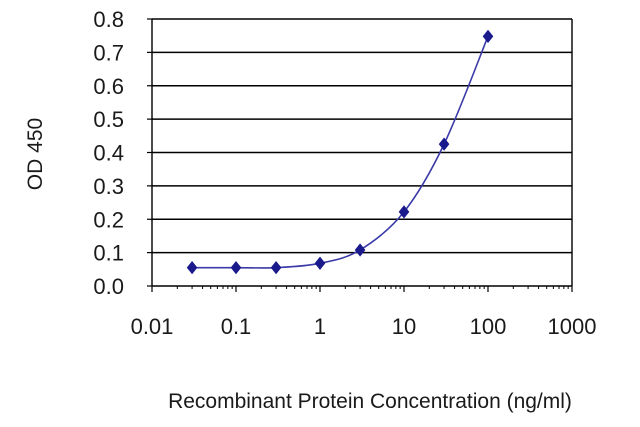  I want to click on x-tick-label: 10, so click(404, 326).